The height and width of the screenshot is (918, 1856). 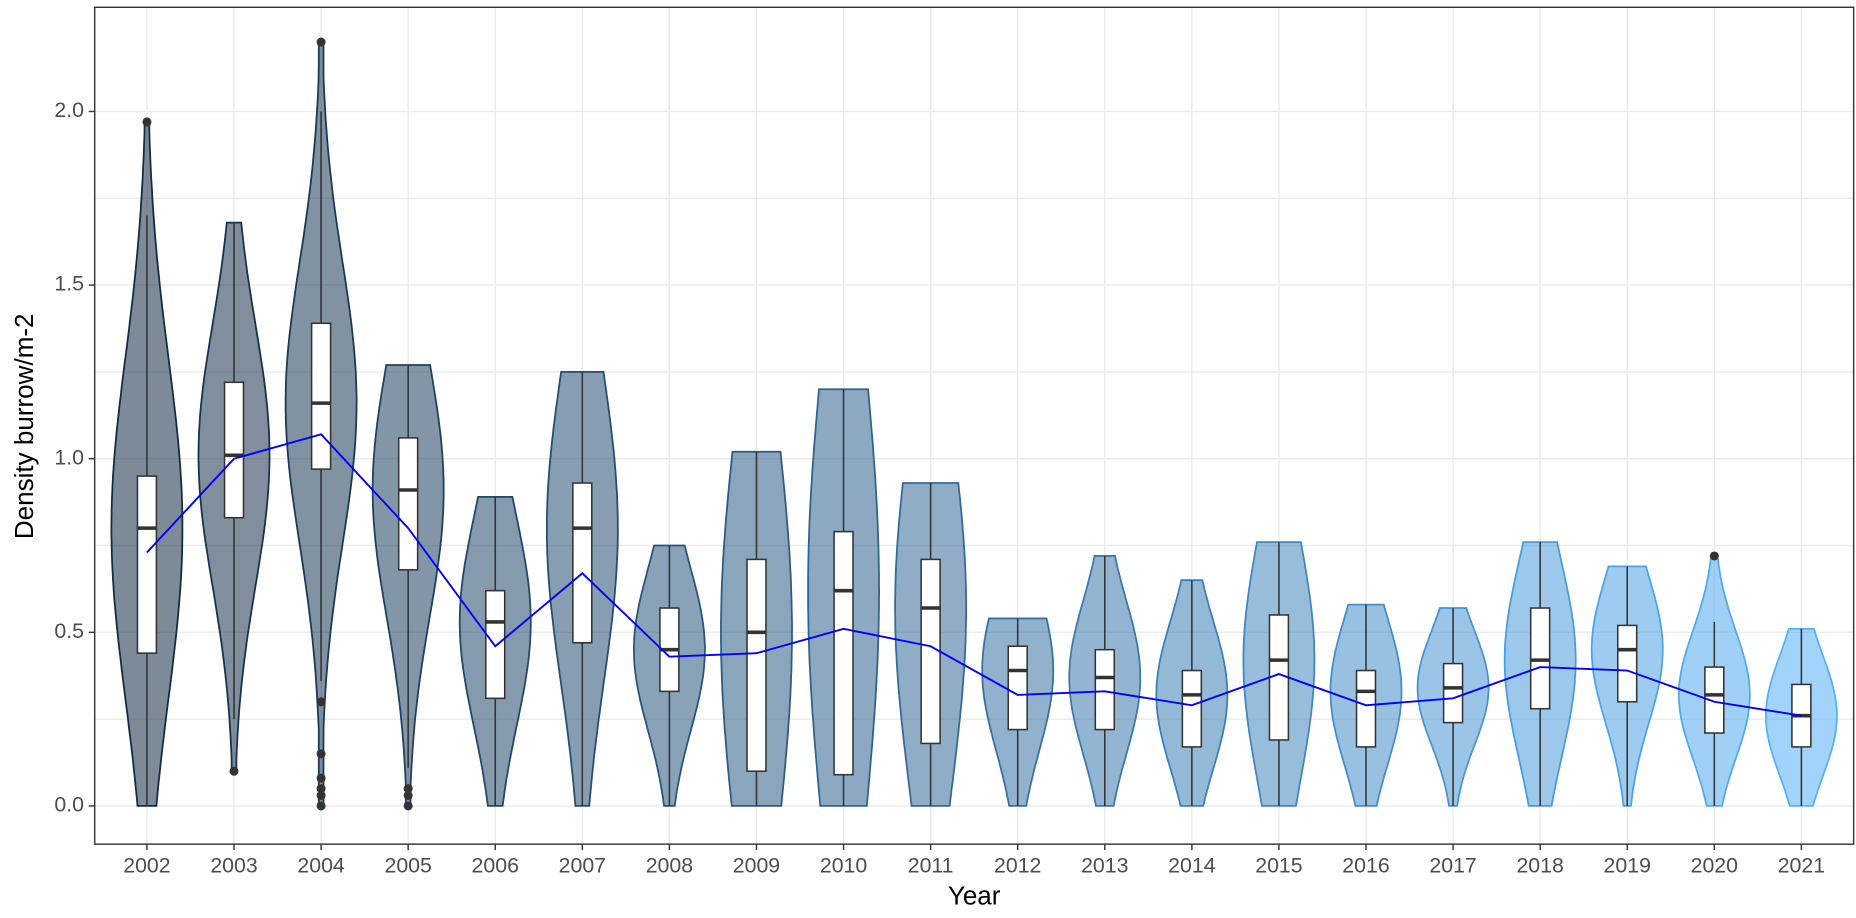 I want to click on x-tick-label: 2010, so click(x=844, y=865).